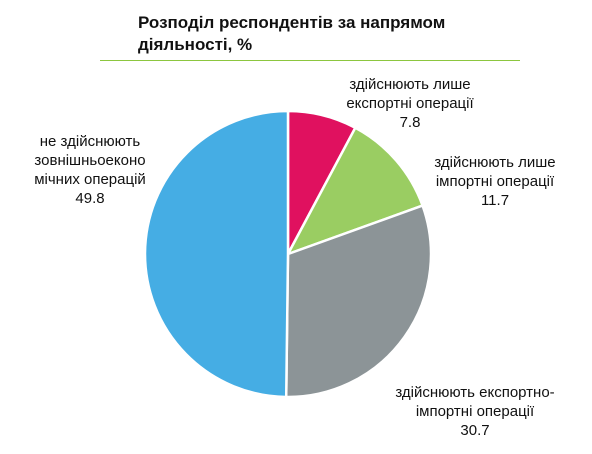 Image resolution: width=592 pixels, height=454 pixels. I want to click on chart-title-line-1: Розподіл респондентів за напрямом, so click(292, 22).